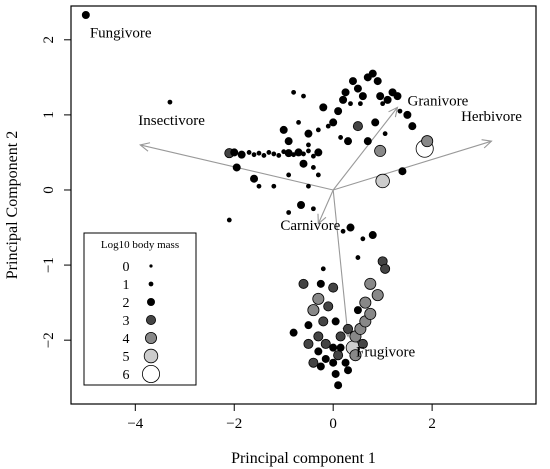 This screenshot has width=550, height=469. Describe the element at coordinates (303, 458) in the screenshot. I see `x-axis-title: Principal component 1` at that location.